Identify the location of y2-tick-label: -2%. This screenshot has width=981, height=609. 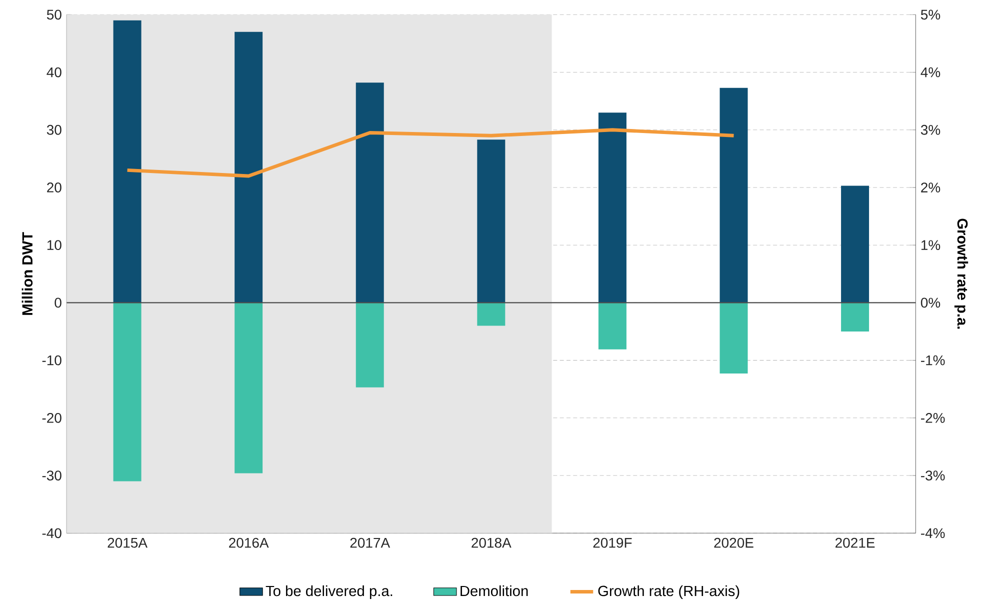
(933, 417).